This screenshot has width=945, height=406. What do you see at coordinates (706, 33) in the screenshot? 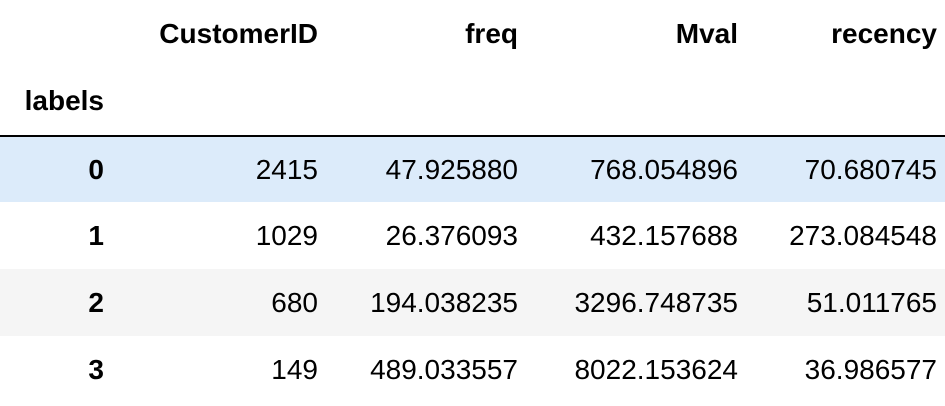
I see `column-header-mval: Mval` at bounding box center [706, 33].